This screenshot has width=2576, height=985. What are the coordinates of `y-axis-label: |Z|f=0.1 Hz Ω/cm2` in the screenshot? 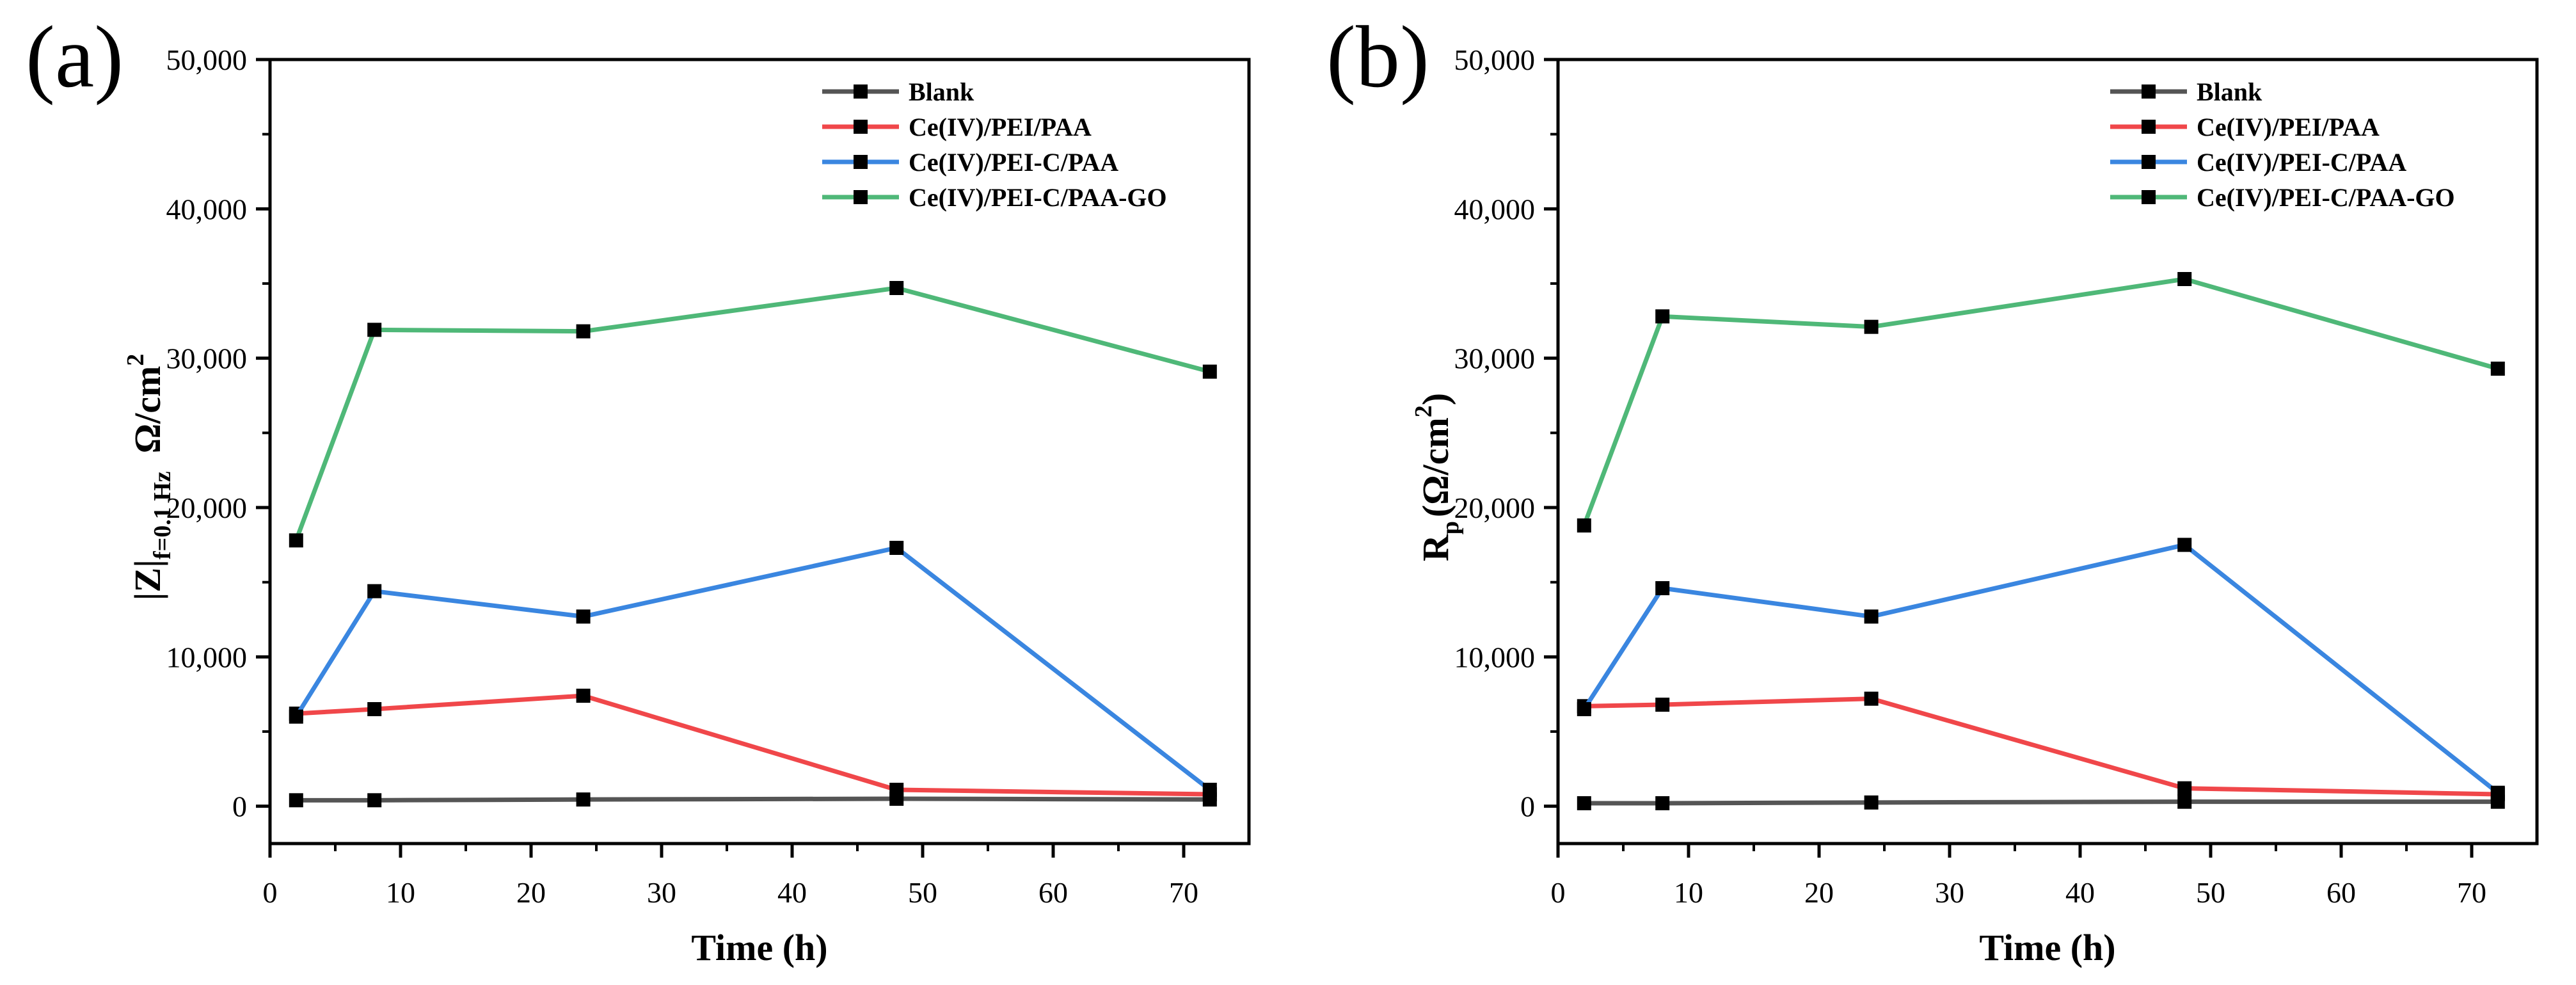 It's located at (149, 477).